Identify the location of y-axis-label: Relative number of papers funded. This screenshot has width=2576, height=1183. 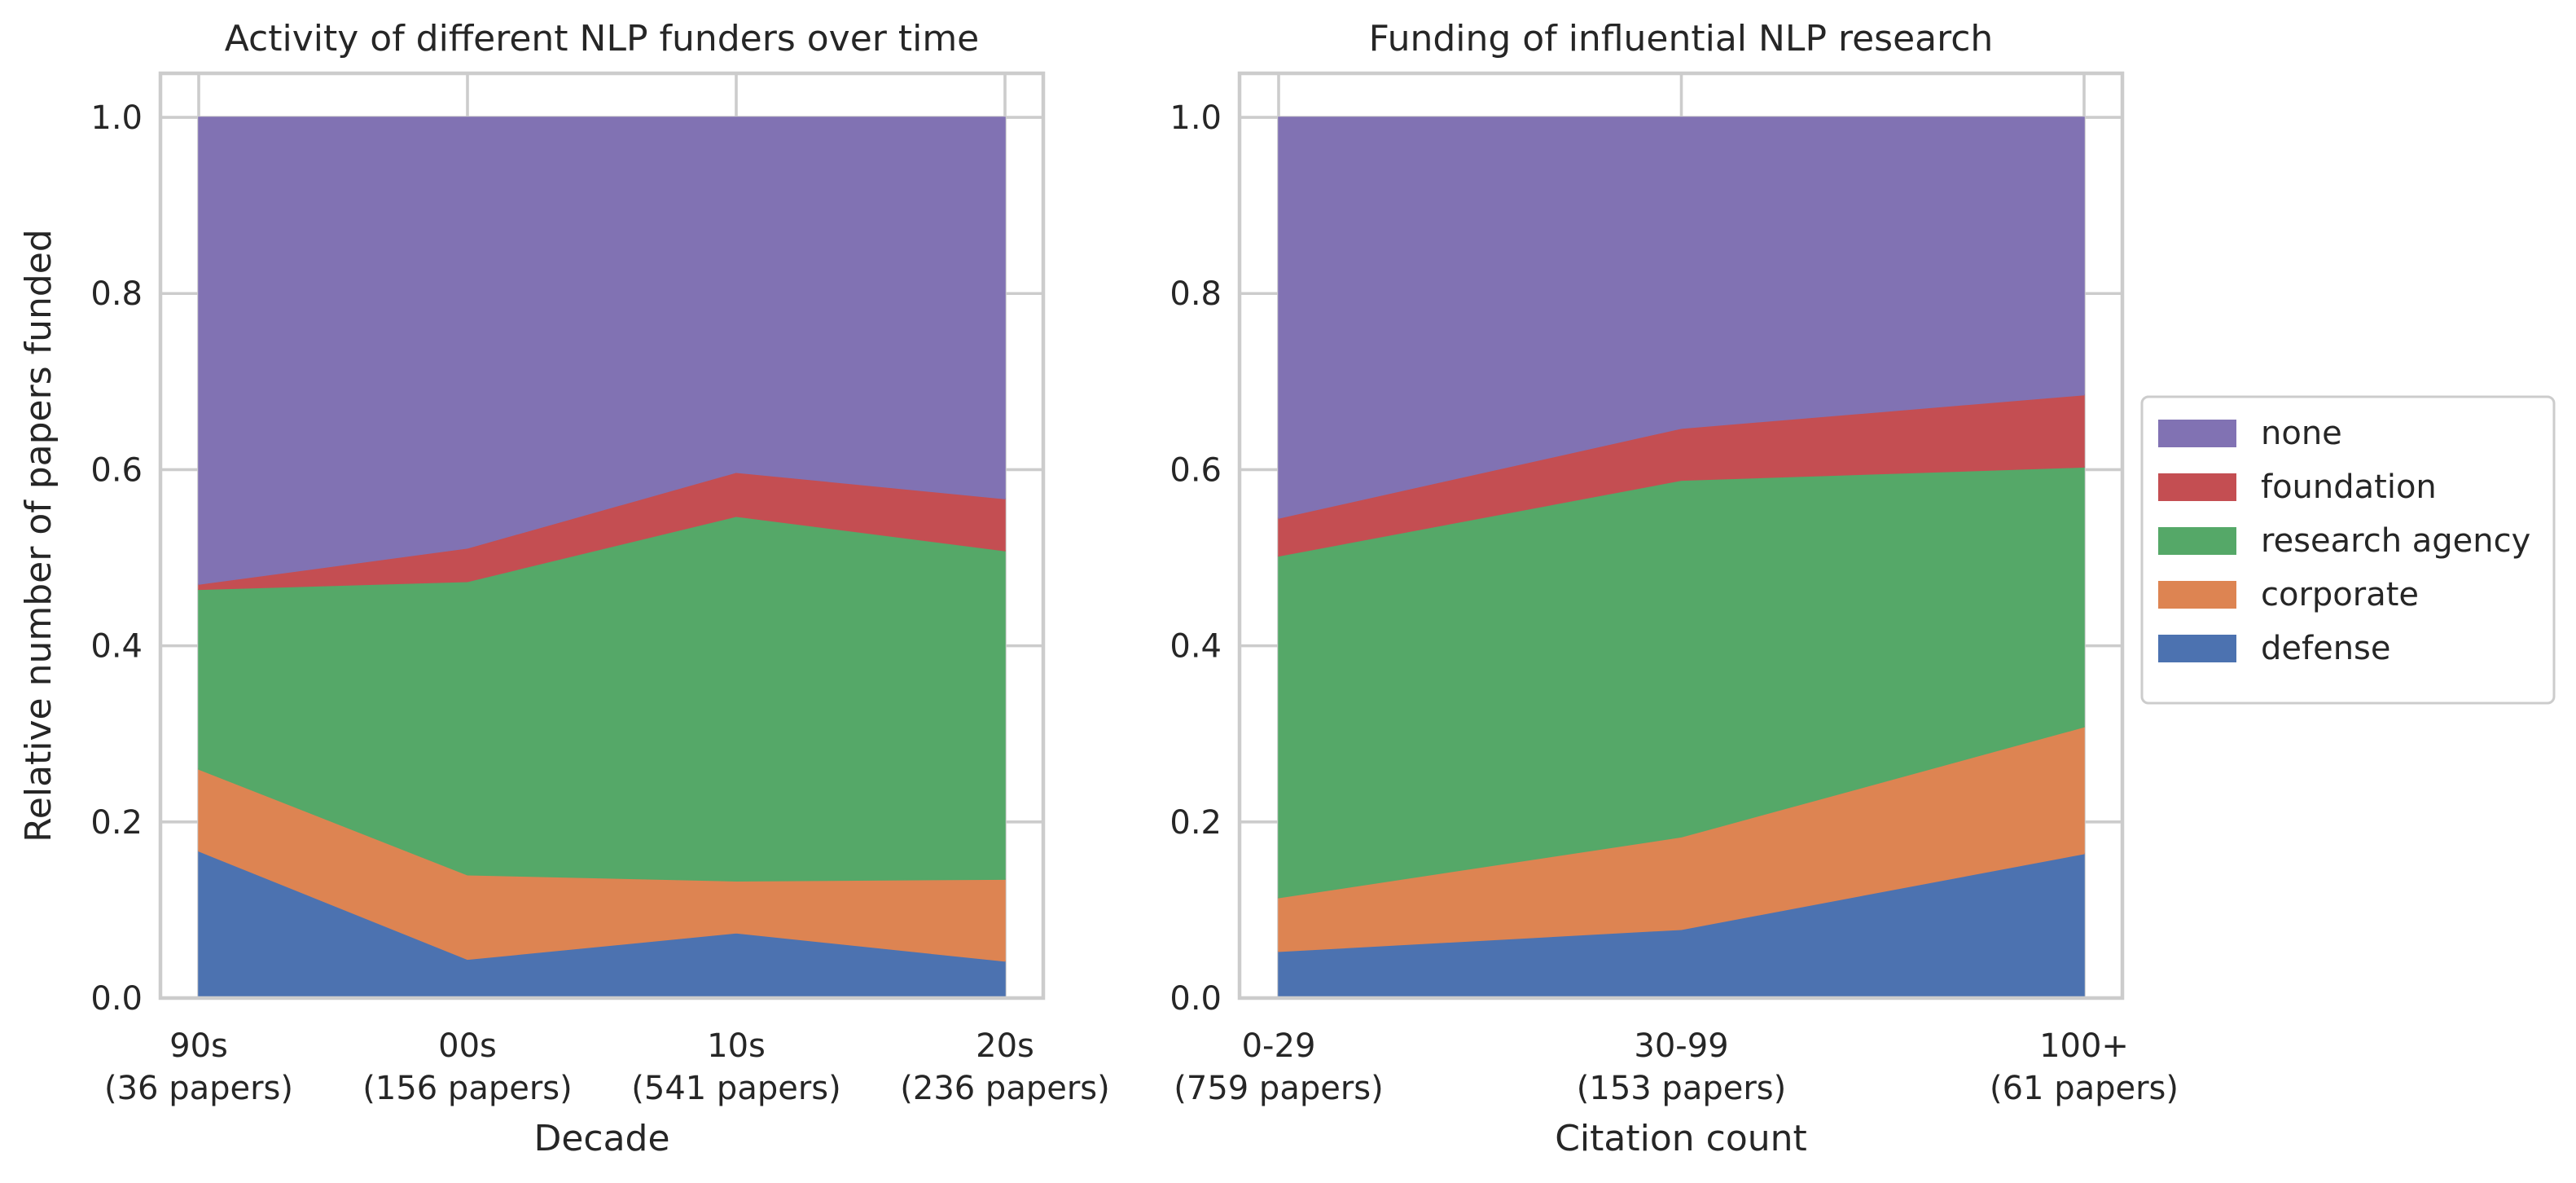
(38, 535).